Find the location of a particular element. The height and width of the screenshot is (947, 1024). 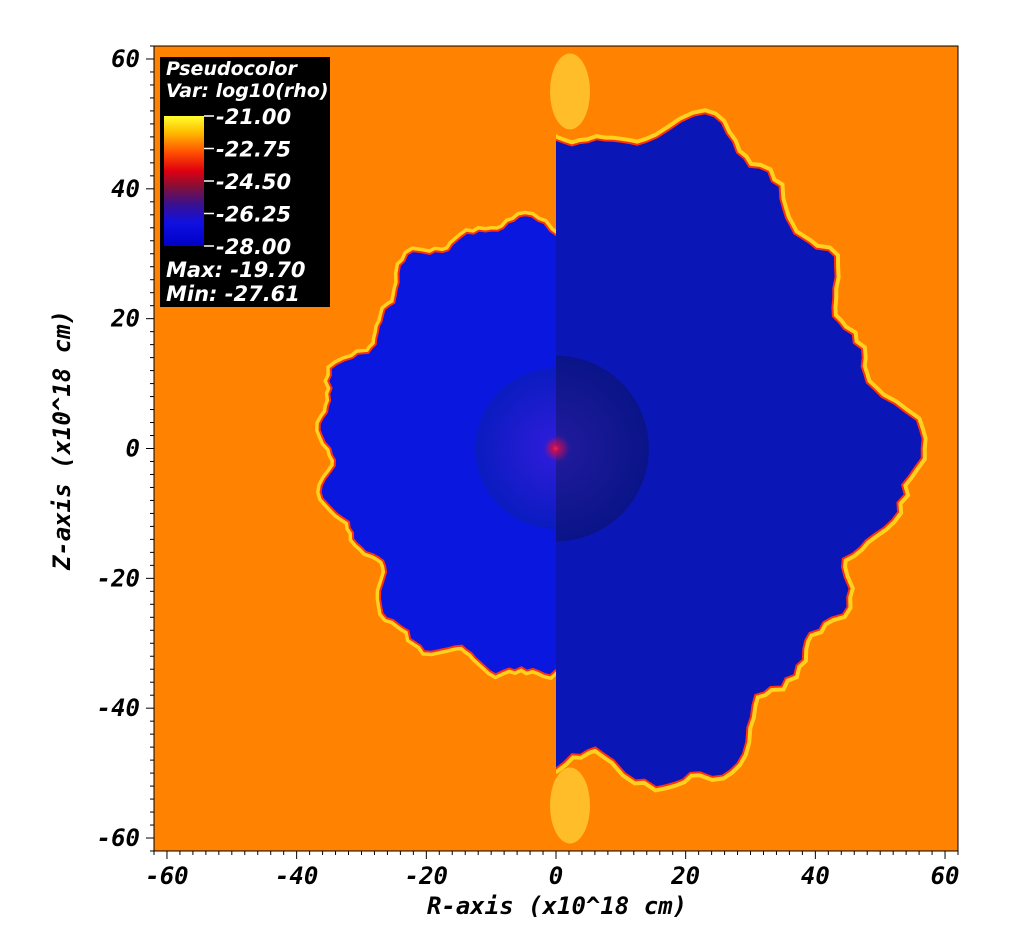

color-bar-level-label: -21.00 is located at coordinates (253, 117).